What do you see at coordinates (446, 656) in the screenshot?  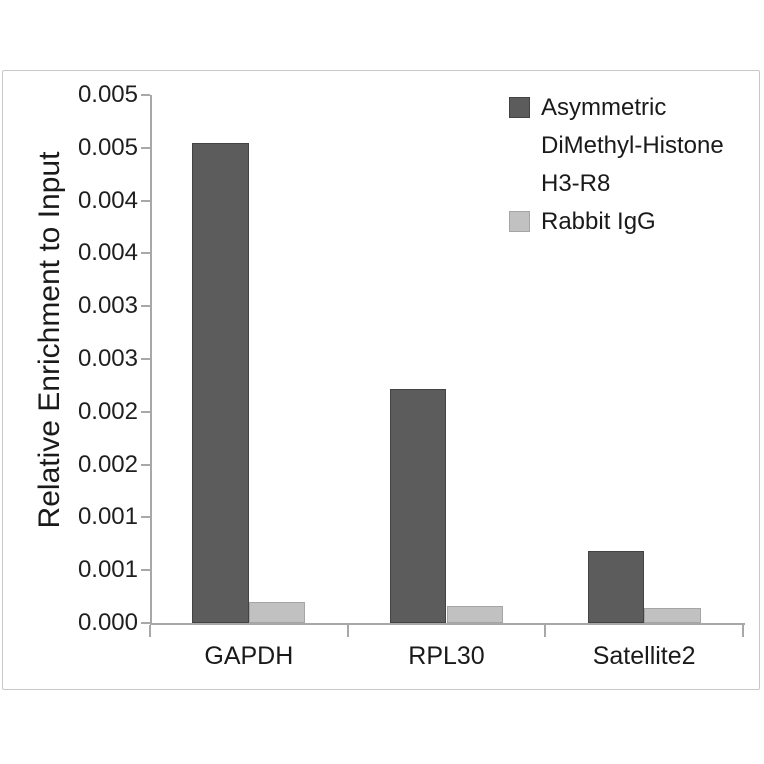 I see `category-label-rpl30: RPL30` at bounding box center [446, 656].